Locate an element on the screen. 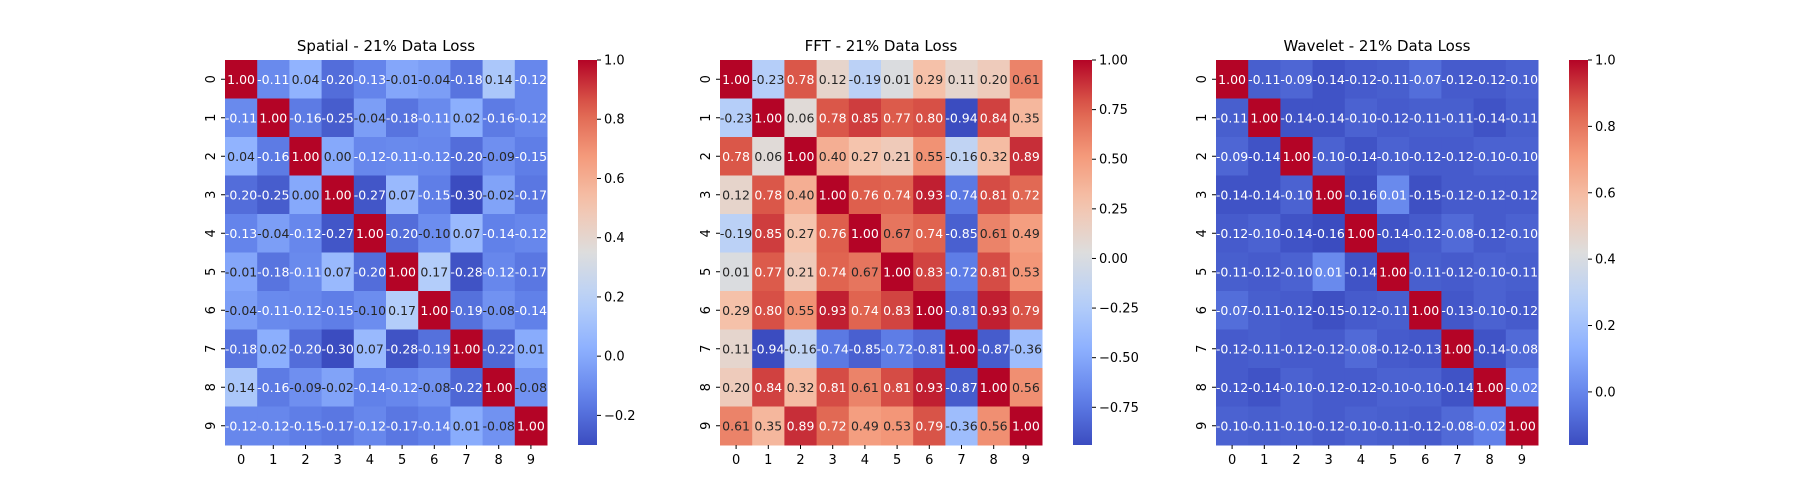 This screenshot has height=504, width=1800. cell-value-label: 0.56 is located at coordinates (1026, 387).